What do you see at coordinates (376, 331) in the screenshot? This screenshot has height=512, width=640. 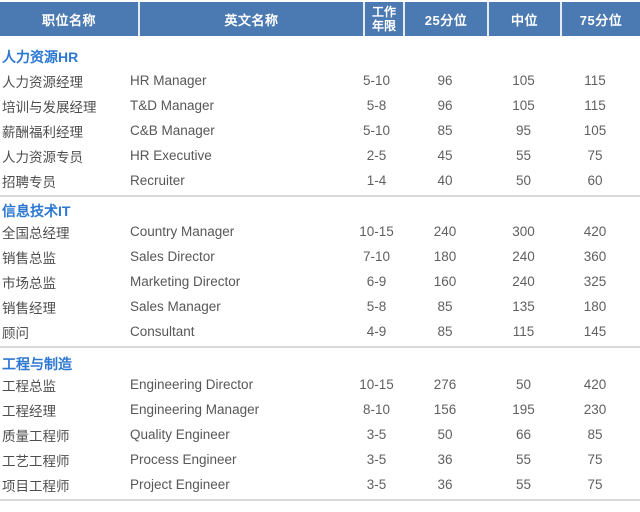 I see `cell-years: 4-9` at bounding box center [376, 331].